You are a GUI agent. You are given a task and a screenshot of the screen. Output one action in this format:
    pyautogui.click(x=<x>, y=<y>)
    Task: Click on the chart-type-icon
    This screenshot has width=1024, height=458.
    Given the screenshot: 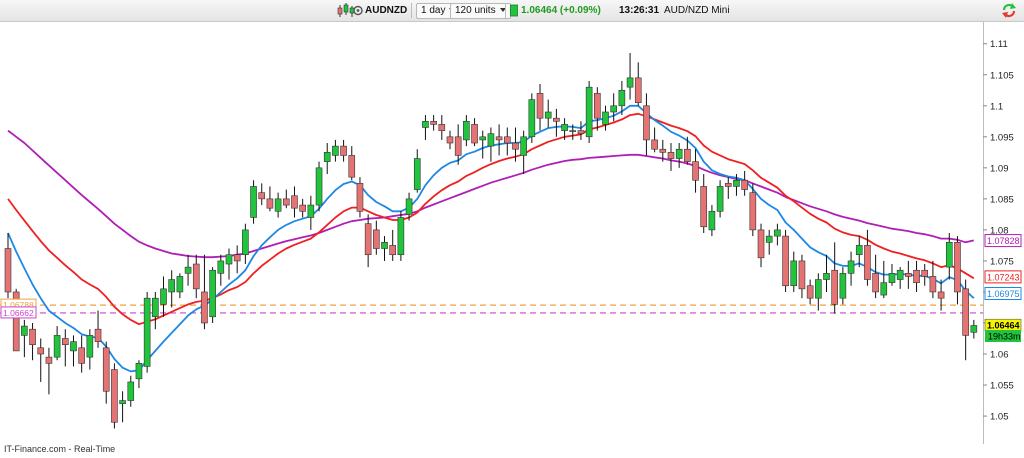 What is the action you would take?
    pyautogui.click(x=346, y=10)
    